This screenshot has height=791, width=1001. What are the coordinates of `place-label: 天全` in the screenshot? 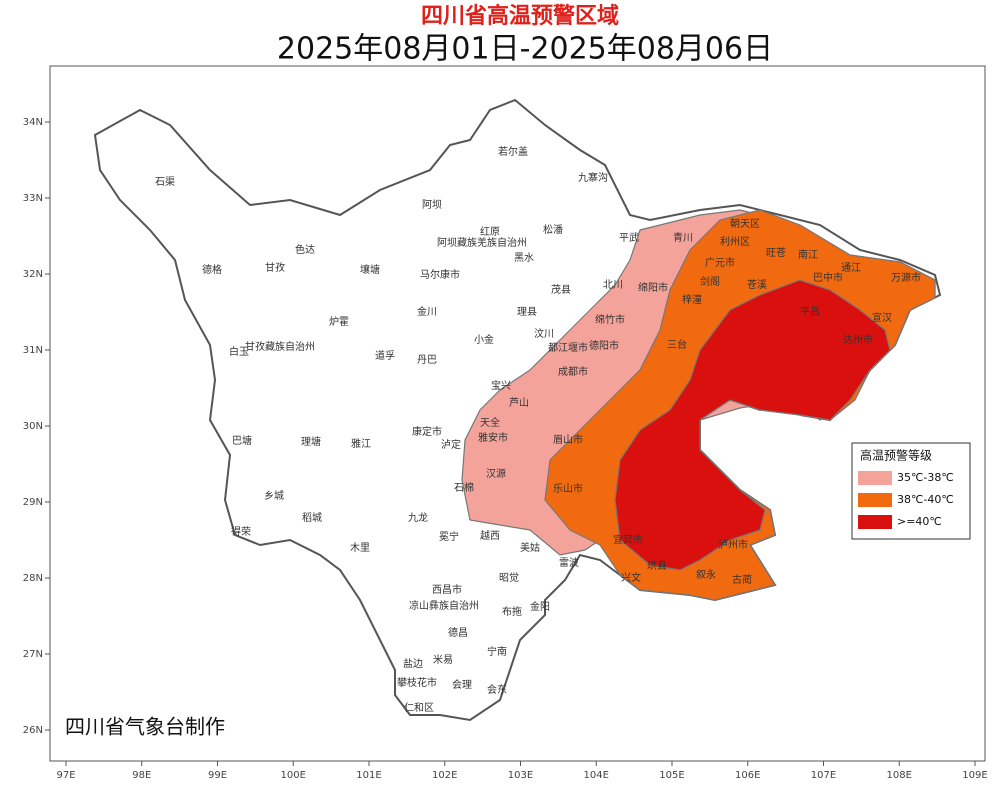 It's located at (490, 422).